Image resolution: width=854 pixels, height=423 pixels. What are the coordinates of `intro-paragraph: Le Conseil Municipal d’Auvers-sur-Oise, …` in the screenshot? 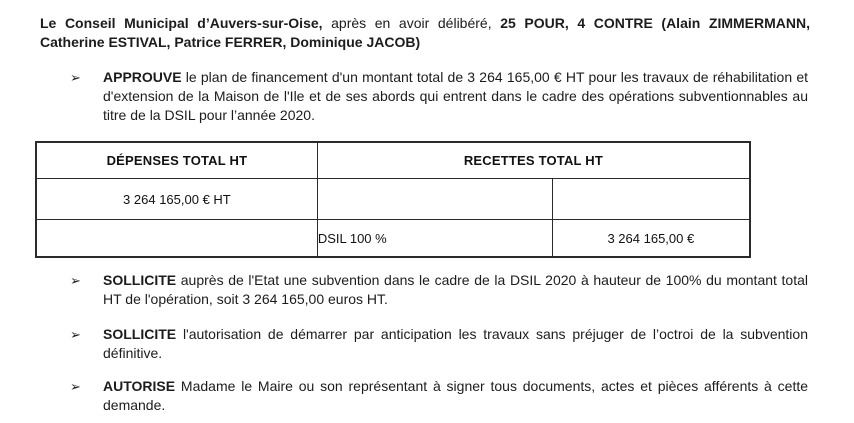 It's located at (425, 33).